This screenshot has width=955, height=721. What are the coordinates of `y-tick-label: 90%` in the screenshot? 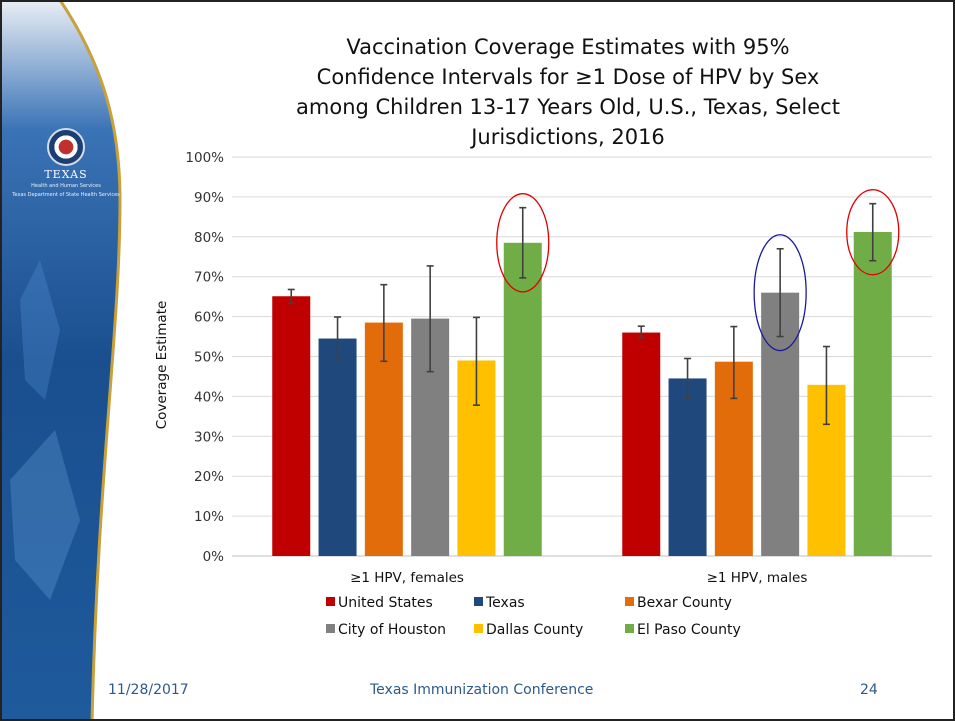 It's located at (209, 198).